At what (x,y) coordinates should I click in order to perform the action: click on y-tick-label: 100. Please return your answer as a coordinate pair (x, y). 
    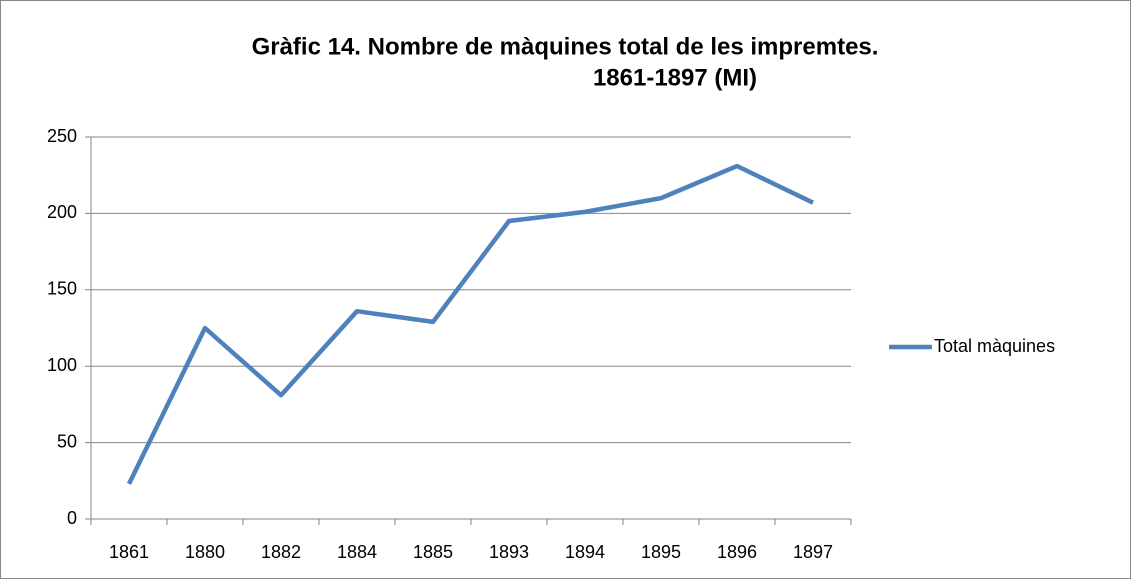
    Looking at the image, I should click on (62, 365).